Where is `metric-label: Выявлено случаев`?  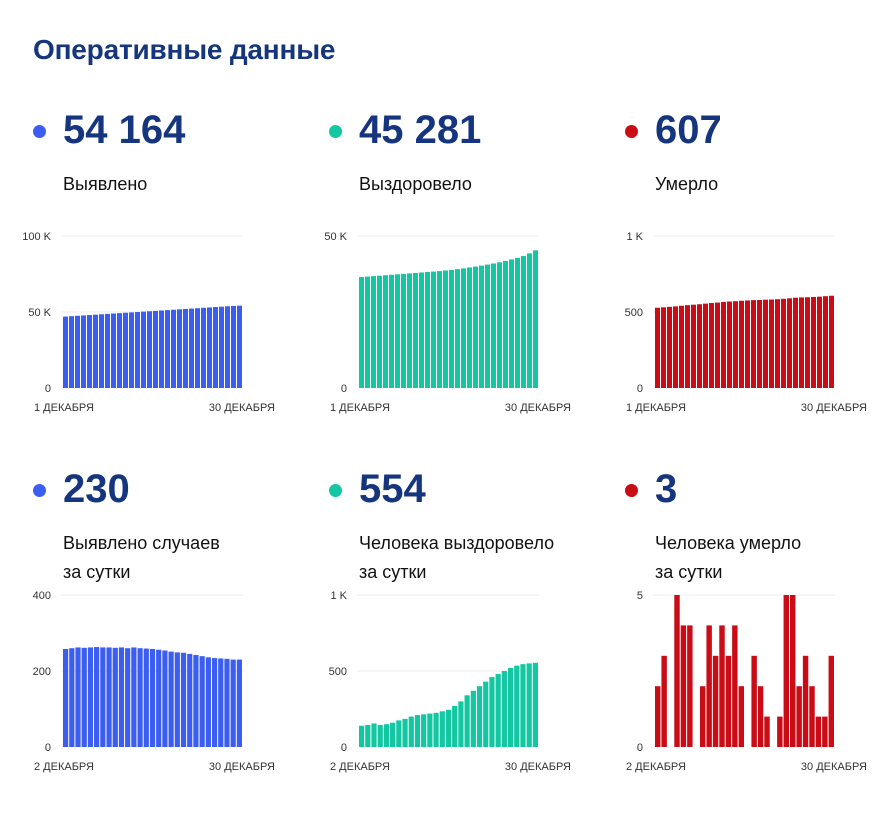 metric-label: Выявлено случаев is located at coordinates (141, 543).